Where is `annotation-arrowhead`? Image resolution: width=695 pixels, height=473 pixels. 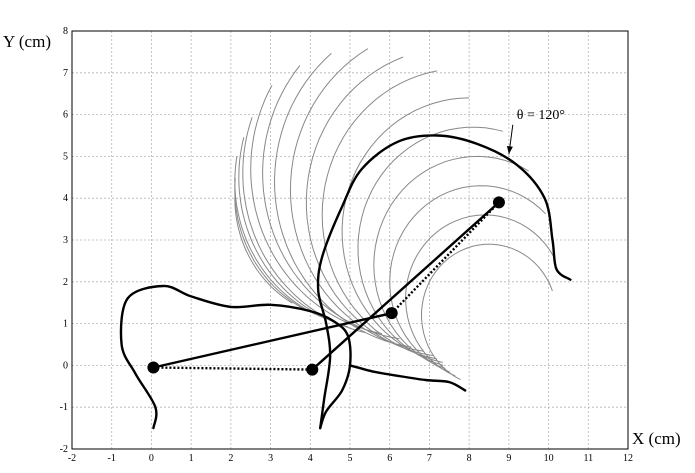
annotation-arrowhead is located at coordinates (509, 150).